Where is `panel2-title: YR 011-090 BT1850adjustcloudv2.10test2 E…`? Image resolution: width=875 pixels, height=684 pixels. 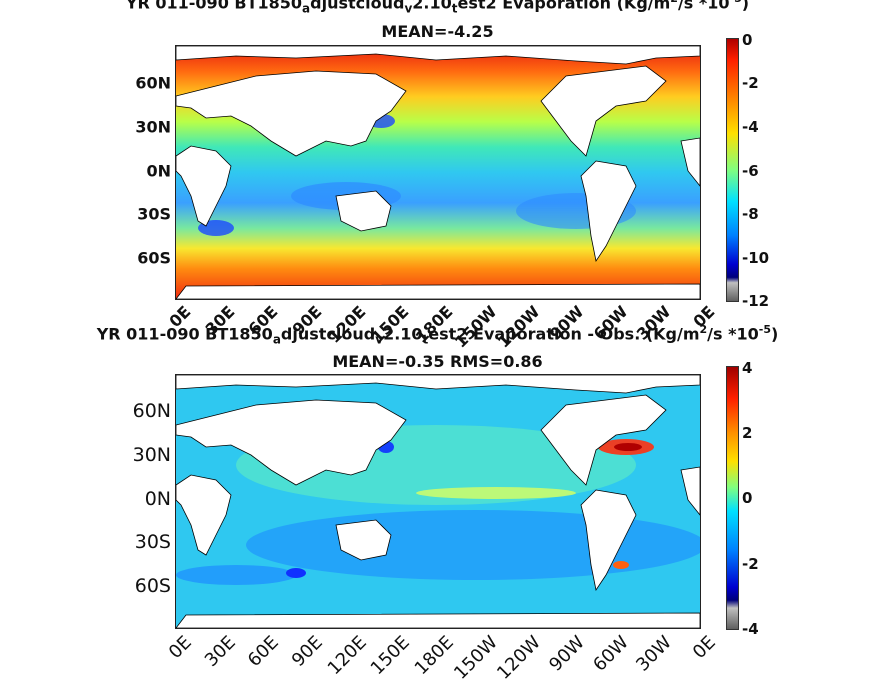 panel2-title: YR 011-090 BT1850adjustcloudv2.10test2 E… is located at coordinates (437, 335).